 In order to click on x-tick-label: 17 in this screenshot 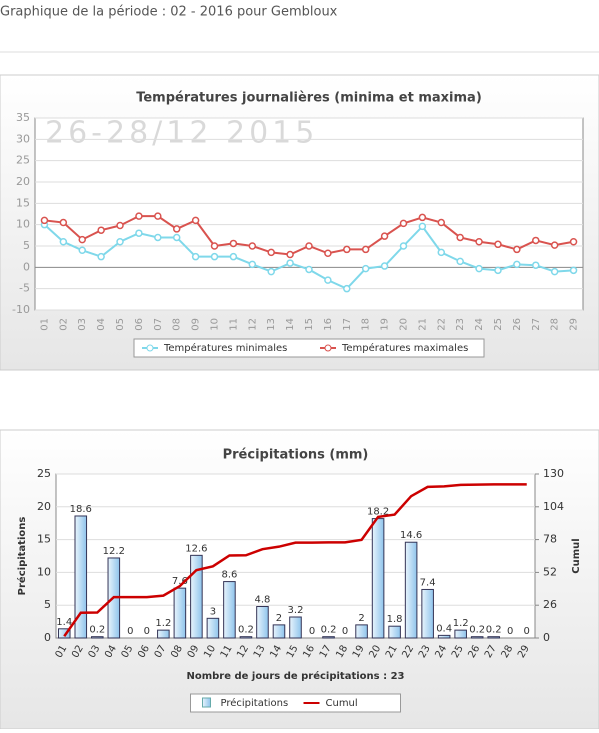, I will do `click(347, 324)`.